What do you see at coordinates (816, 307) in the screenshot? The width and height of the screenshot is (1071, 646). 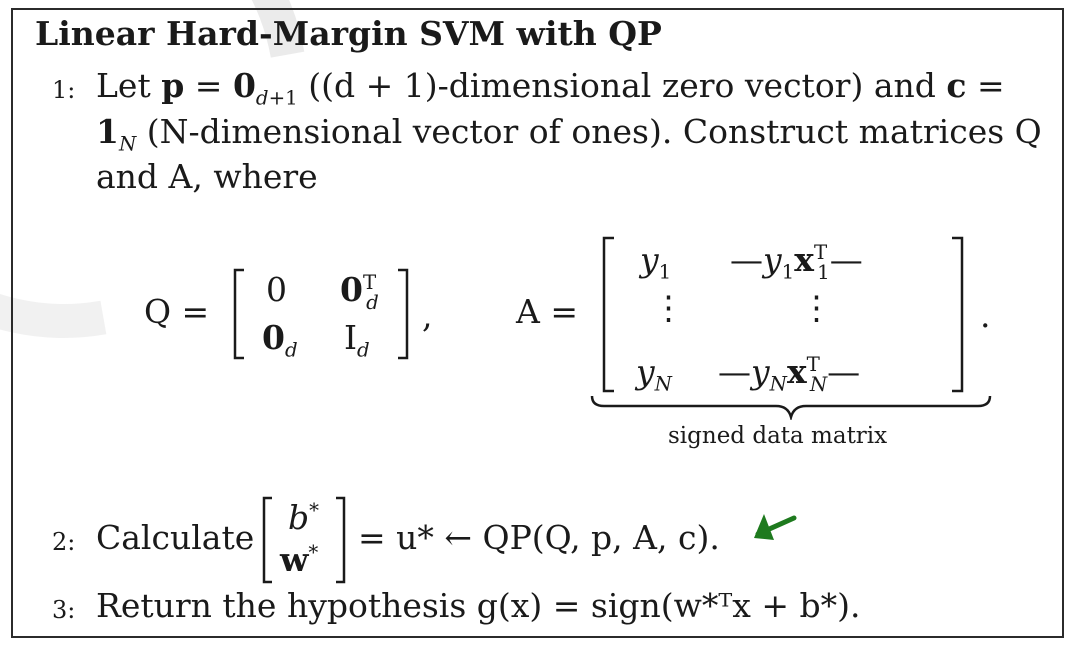 I see `matrix-a-vdots-2: ⋮` at bounding box center [816, 307].